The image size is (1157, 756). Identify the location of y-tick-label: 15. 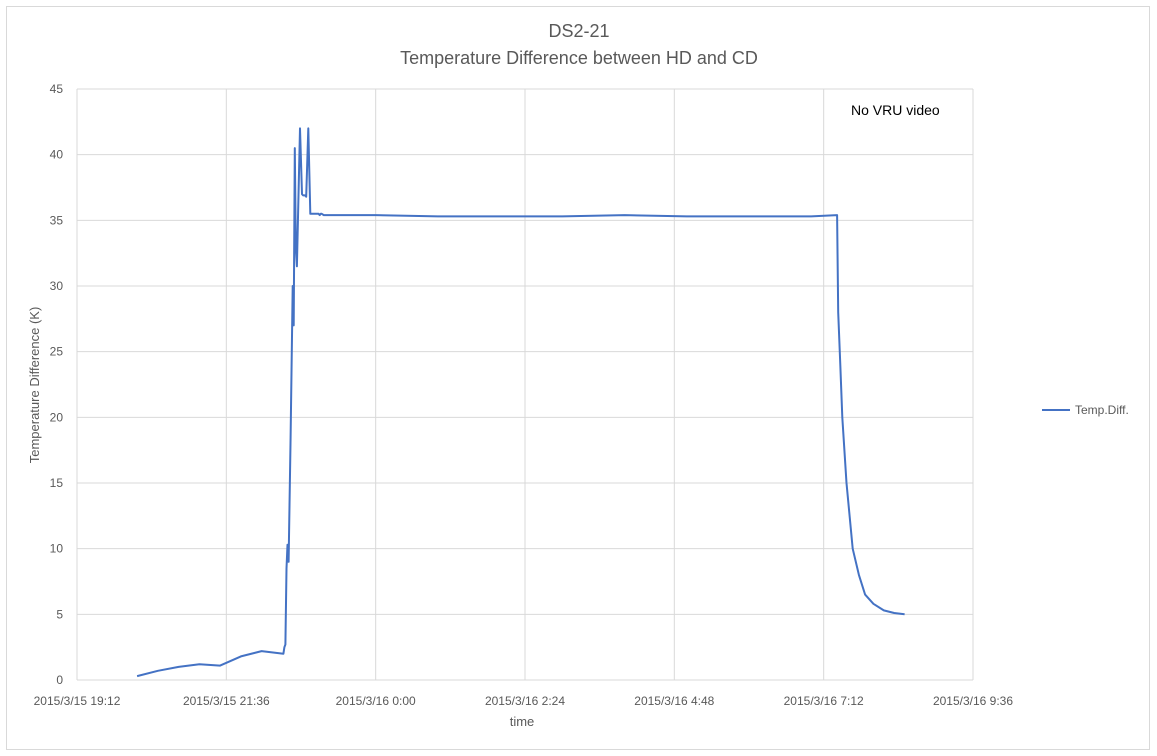
(57, 483).